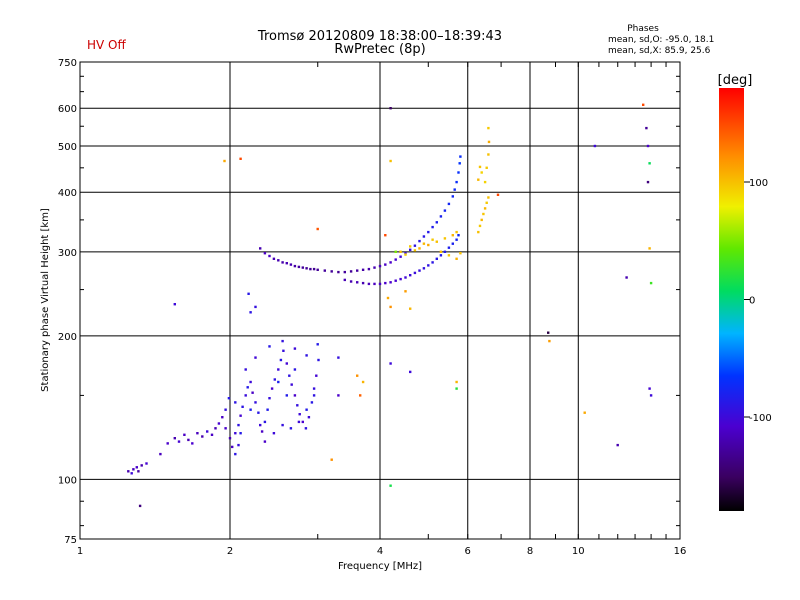 This screenshot has width=800, height=600. Describe the element at coordinates (379, 49) in the screenshot. I see `chart-subtitle: RwPretec (8p)` at that location.